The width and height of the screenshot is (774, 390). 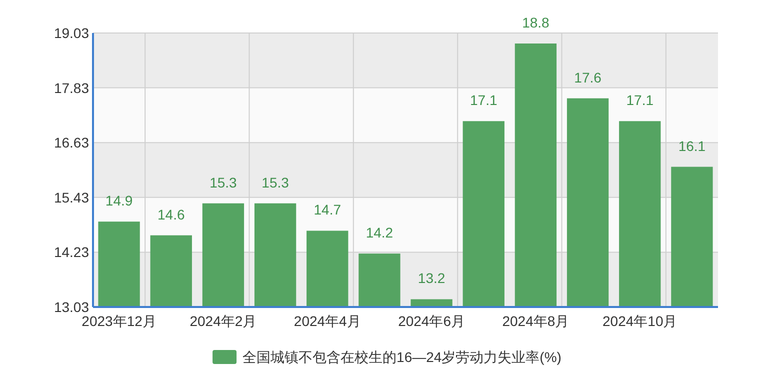 I want to click on x-tick-label: 2024年10月, so click(x=640, y=321).